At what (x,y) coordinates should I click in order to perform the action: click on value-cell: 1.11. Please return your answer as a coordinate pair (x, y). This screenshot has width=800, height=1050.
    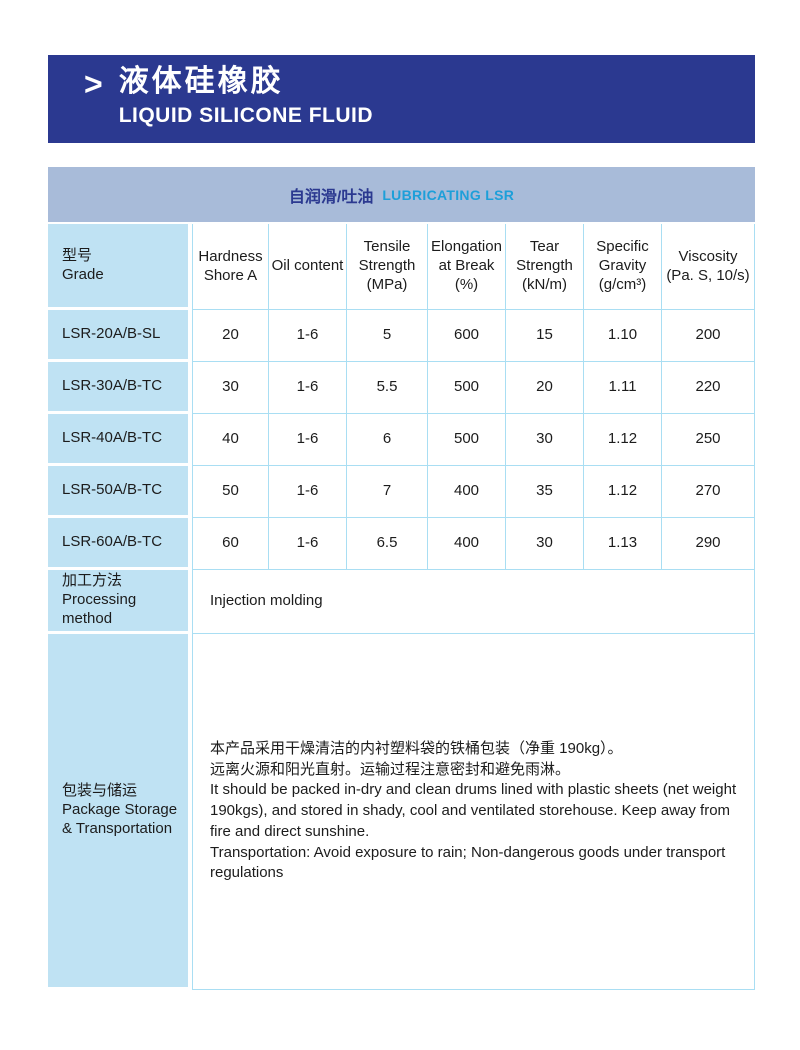
    Looking at the image, I should click on (623, 388).